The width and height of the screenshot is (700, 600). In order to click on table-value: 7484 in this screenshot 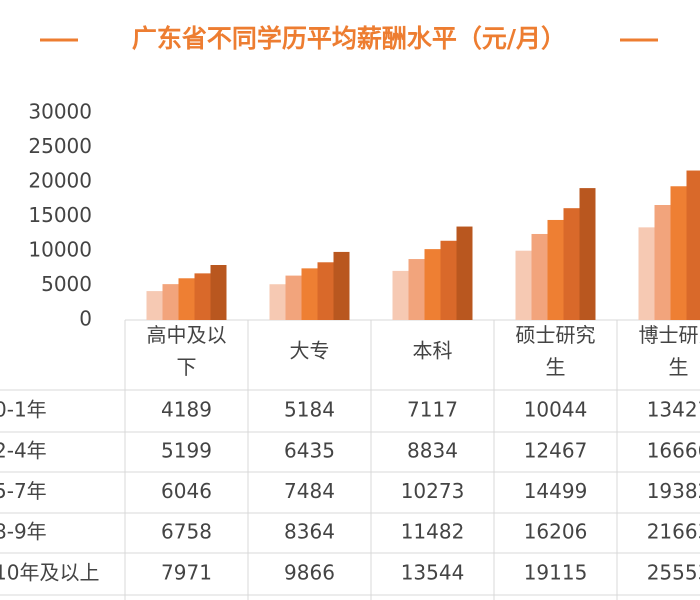, I will do `click(309, 491)`.